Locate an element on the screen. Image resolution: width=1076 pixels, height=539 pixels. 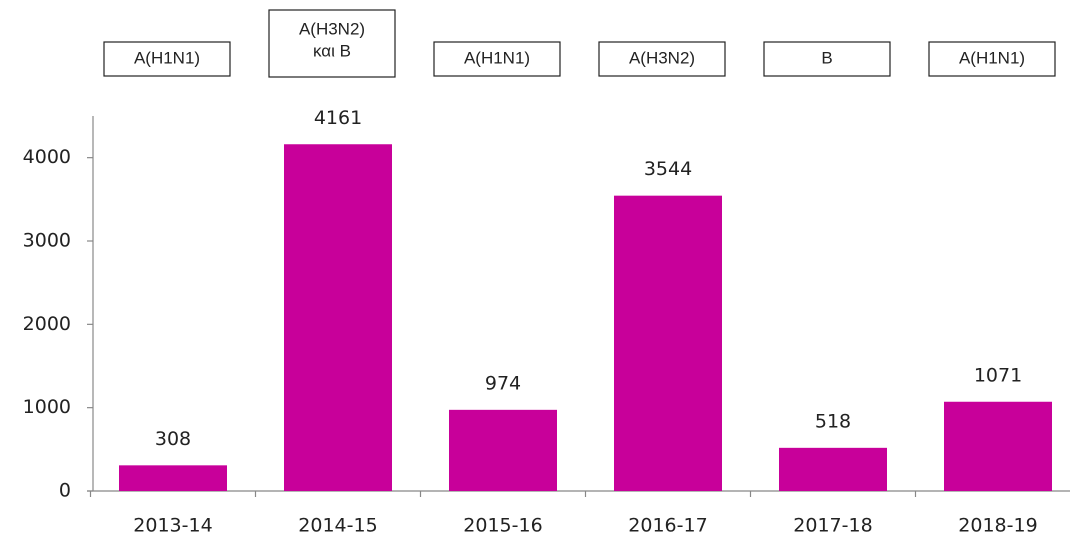
x-tick-label: 2014-15 is located at coordinates (337, 526).